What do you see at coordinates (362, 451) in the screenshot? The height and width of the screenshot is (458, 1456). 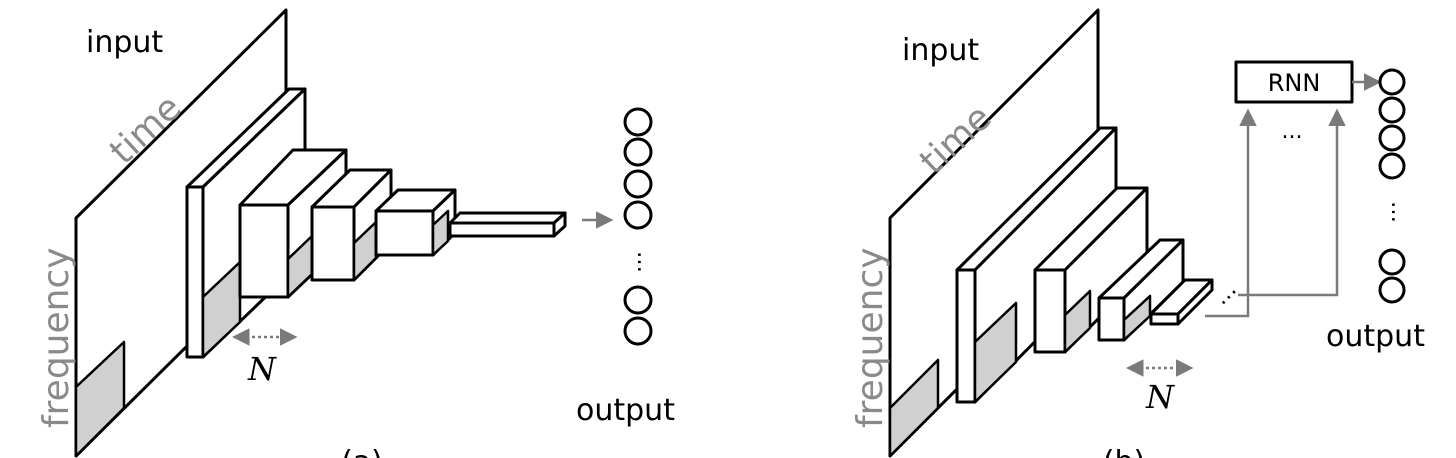 I see `left-subfigure-label: (a)` at bounding box center [362, 451].